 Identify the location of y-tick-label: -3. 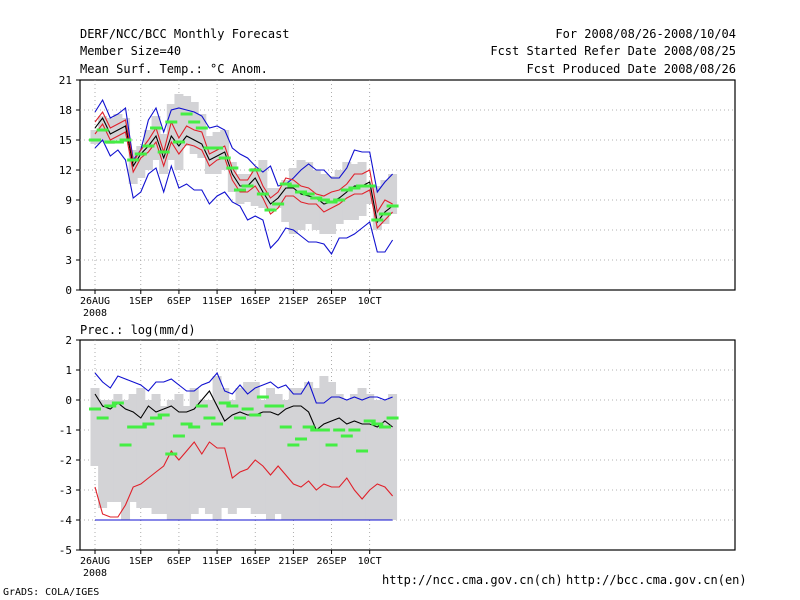
(65, 490).